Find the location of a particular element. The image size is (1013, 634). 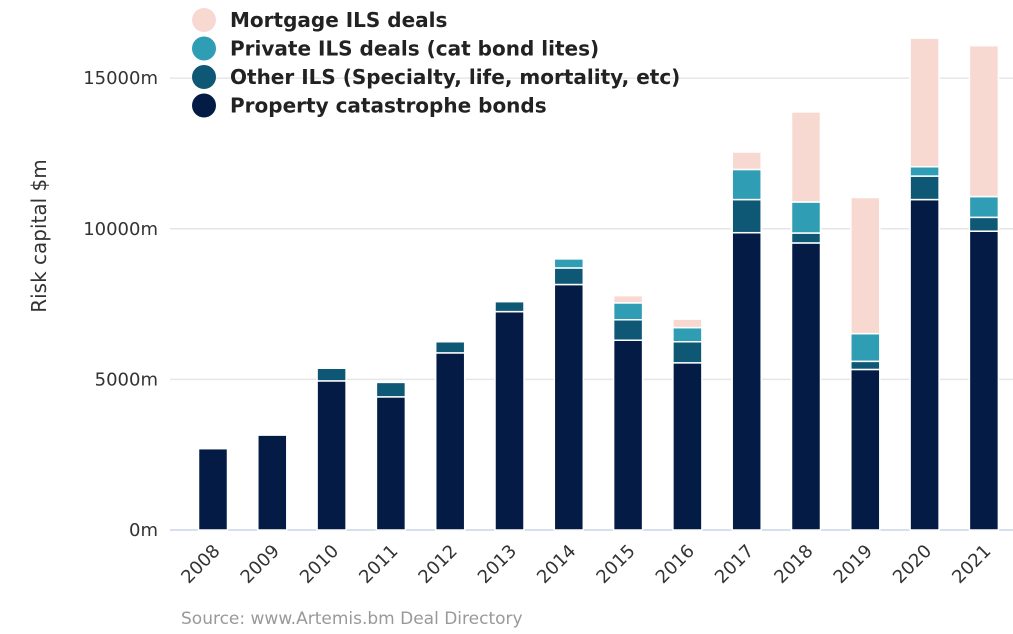

x-tick-label: 2010 is located at coordinates (319, 564).